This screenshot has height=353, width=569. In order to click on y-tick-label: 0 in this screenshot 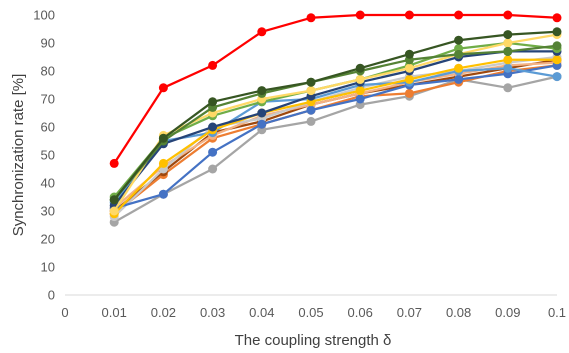, I will do `click(51, 295)`.